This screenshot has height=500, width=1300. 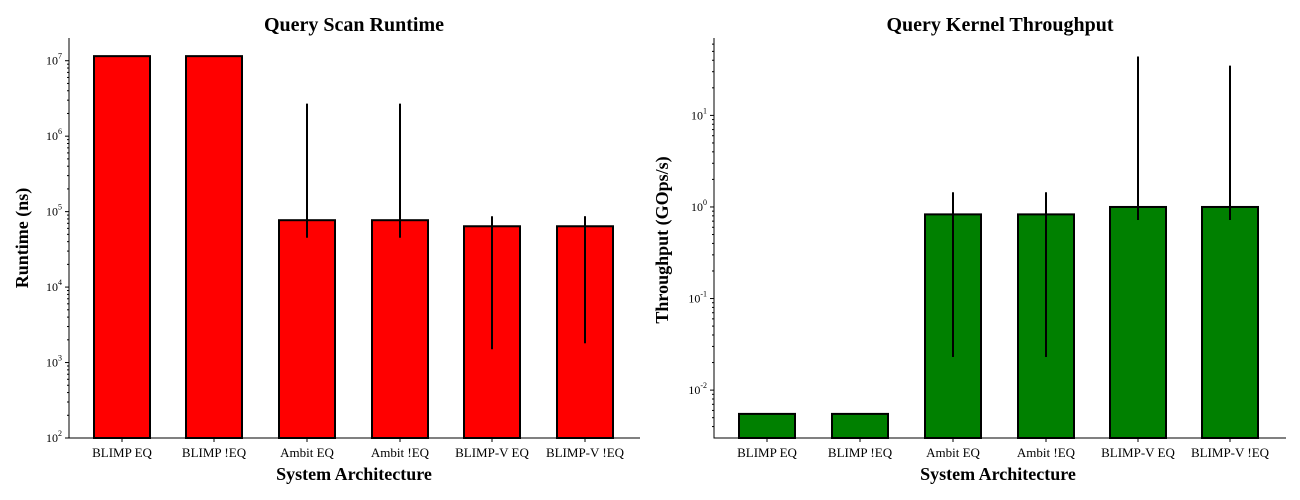 What do you see at coordinates (585, 452) in the screenshot?
I see `runtime-x-tick-label: BLIMP-V !EQ` at bounding box center [585, 452].